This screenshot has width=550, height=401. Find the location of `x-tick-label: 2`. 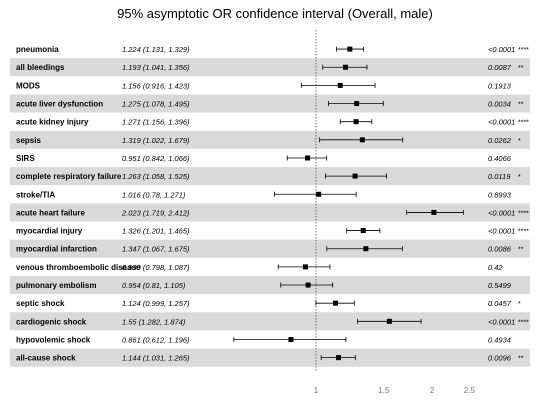

x-tick-label: 2 is located at coordinates (432, 390).